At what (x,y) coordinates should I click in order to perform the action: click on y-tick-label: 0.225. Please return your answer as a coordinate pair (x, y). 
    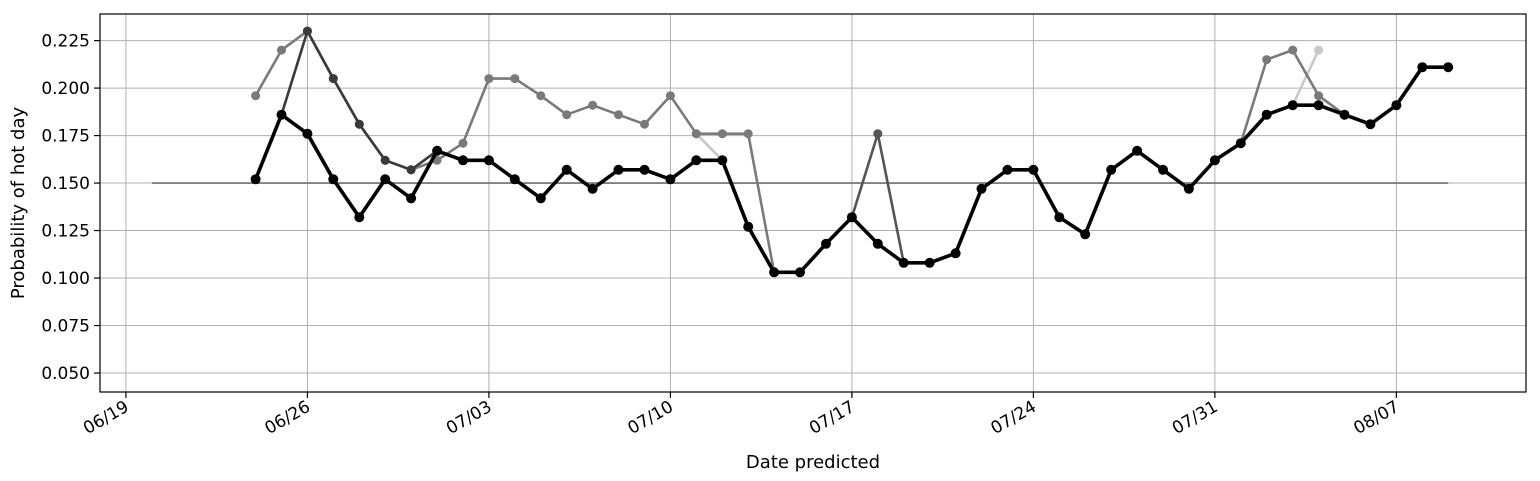
    Looking at the image, I should click on (65, 42).